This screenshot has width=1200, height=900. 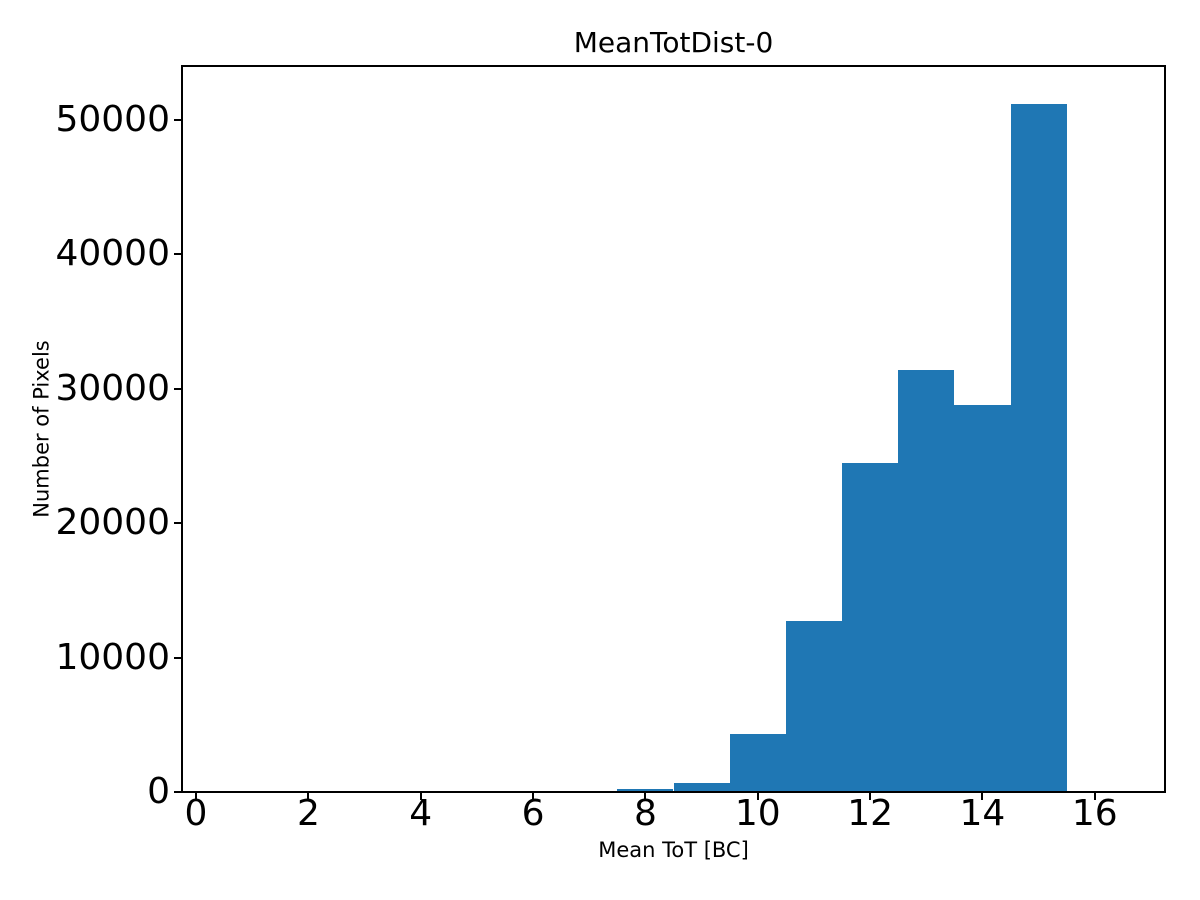 I want to click on chart-title: MeanTotDist-0, so click(x=673, y=42).